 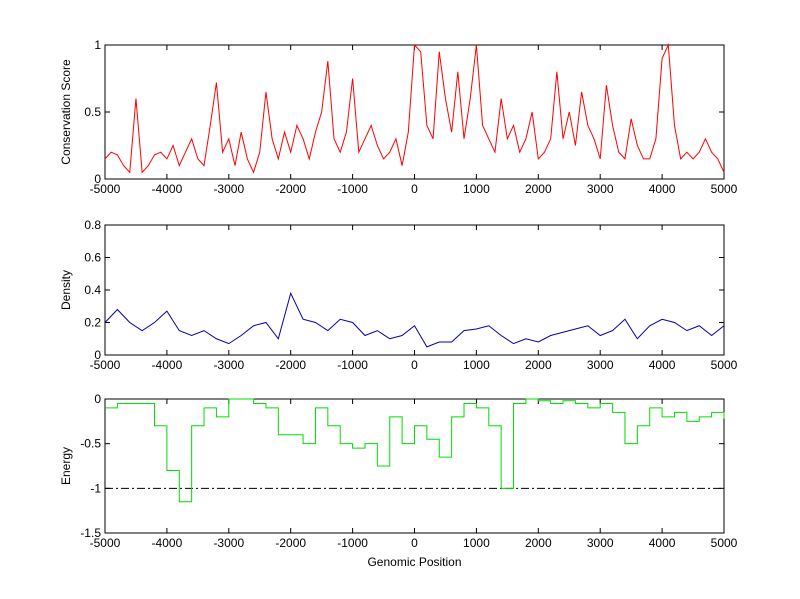 What do you see at coordinates (95, 488) in the screenshot?
I see `y-tick-label: -1` at bounding box center [95, 488].